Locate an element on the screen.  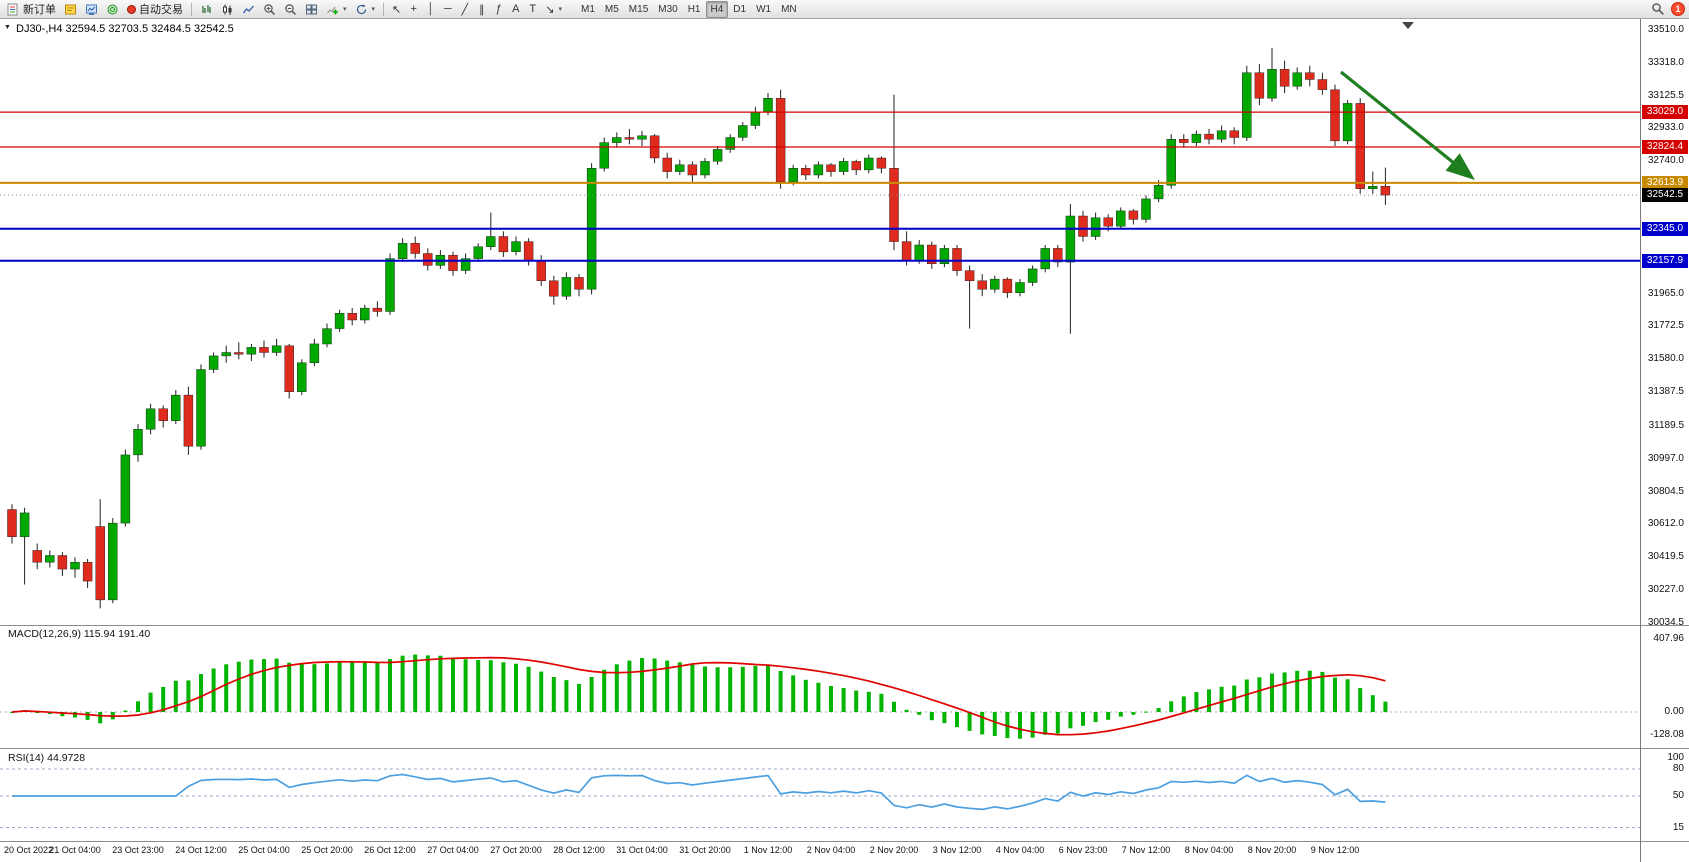
equidistant-channel-button: ∥ is located at coordinates (481, 9).